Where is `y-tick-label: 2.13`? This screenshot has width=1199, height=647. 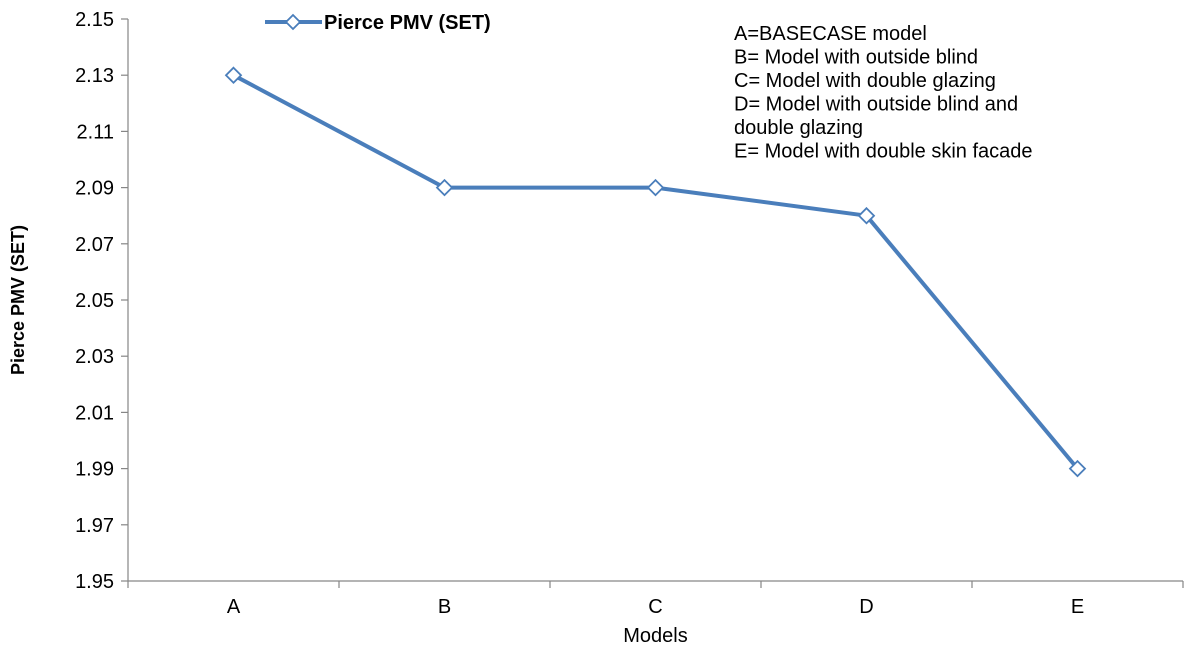 y-tick-label: 2.13 is located at coordinates (94, 76).